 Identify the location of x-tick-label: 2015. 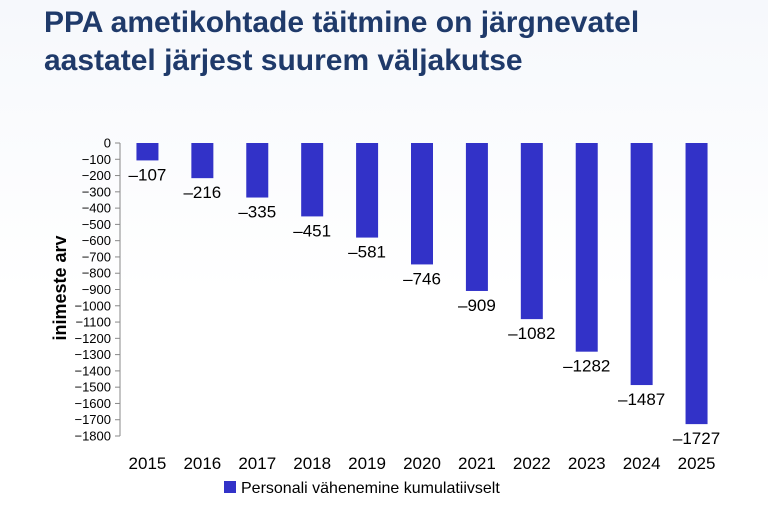
(148, 463).